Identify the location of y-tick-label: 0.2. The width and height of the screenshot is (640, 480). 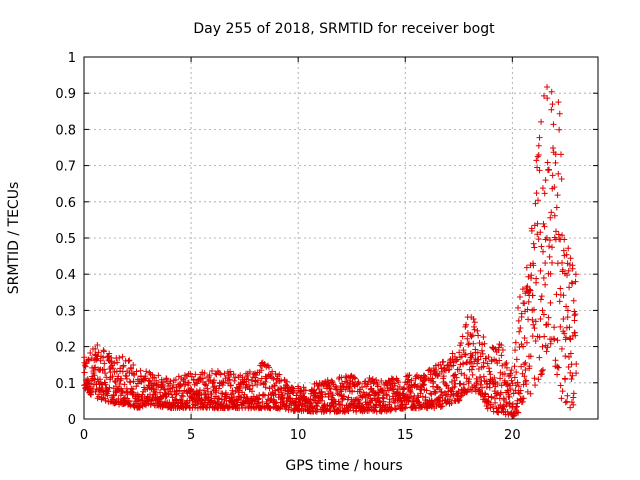
(65, 348).